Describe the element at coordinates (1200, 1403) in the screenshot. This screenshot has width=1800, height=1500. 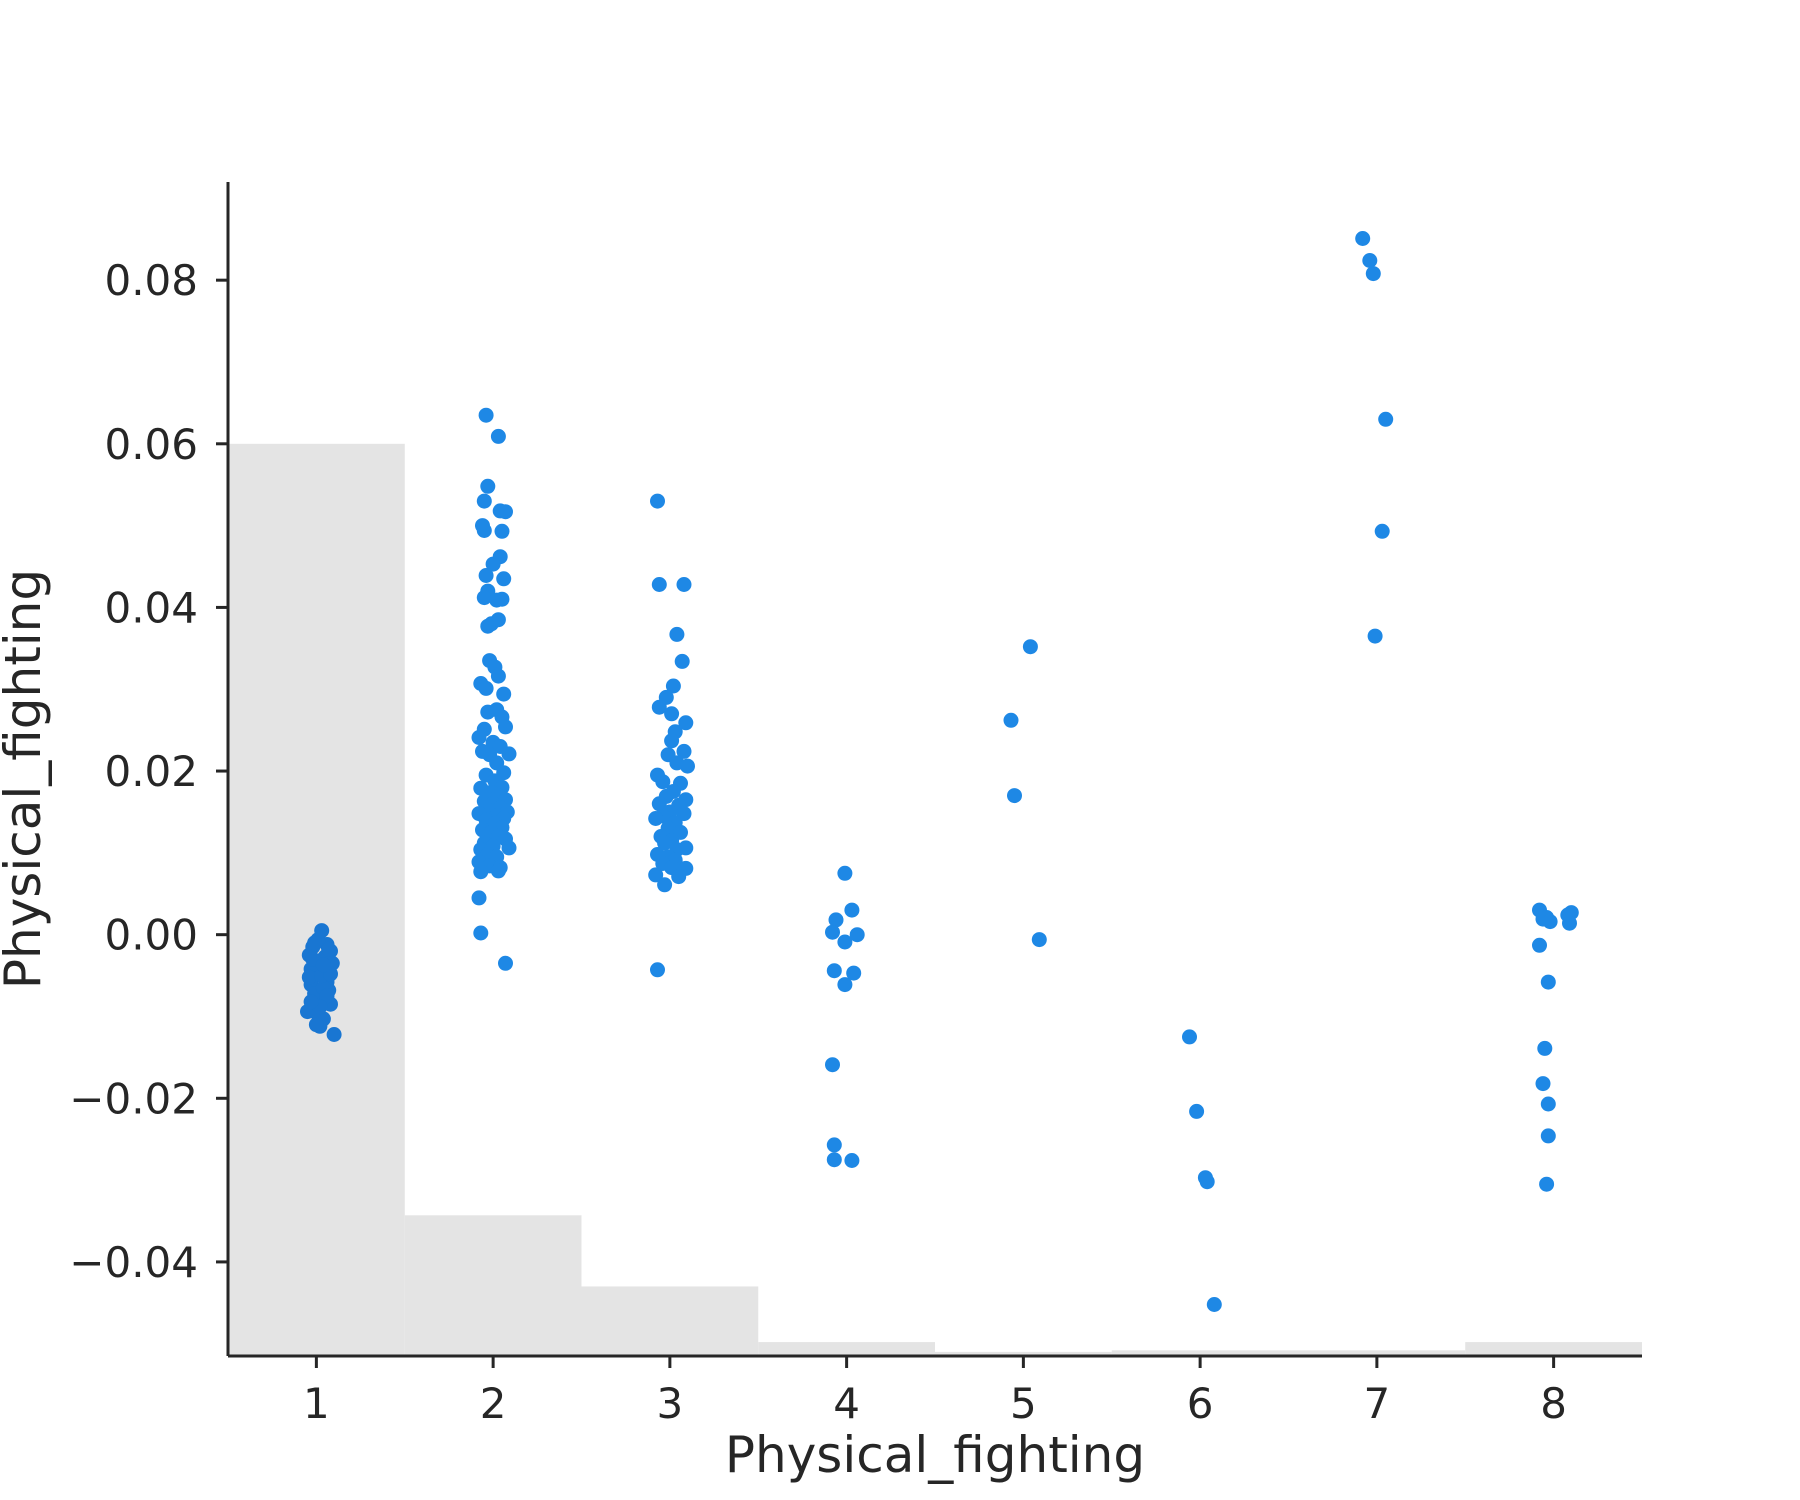
I see `x-tick-label: 6` at that location.